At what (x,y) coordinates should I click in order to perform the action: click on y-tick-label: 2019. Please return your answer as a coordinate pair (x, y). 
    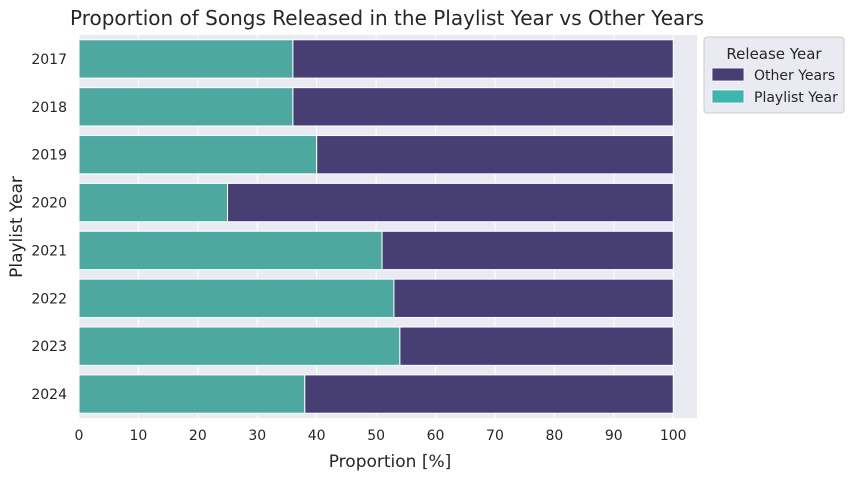
    Looking at the image, I should click on (49, 156).